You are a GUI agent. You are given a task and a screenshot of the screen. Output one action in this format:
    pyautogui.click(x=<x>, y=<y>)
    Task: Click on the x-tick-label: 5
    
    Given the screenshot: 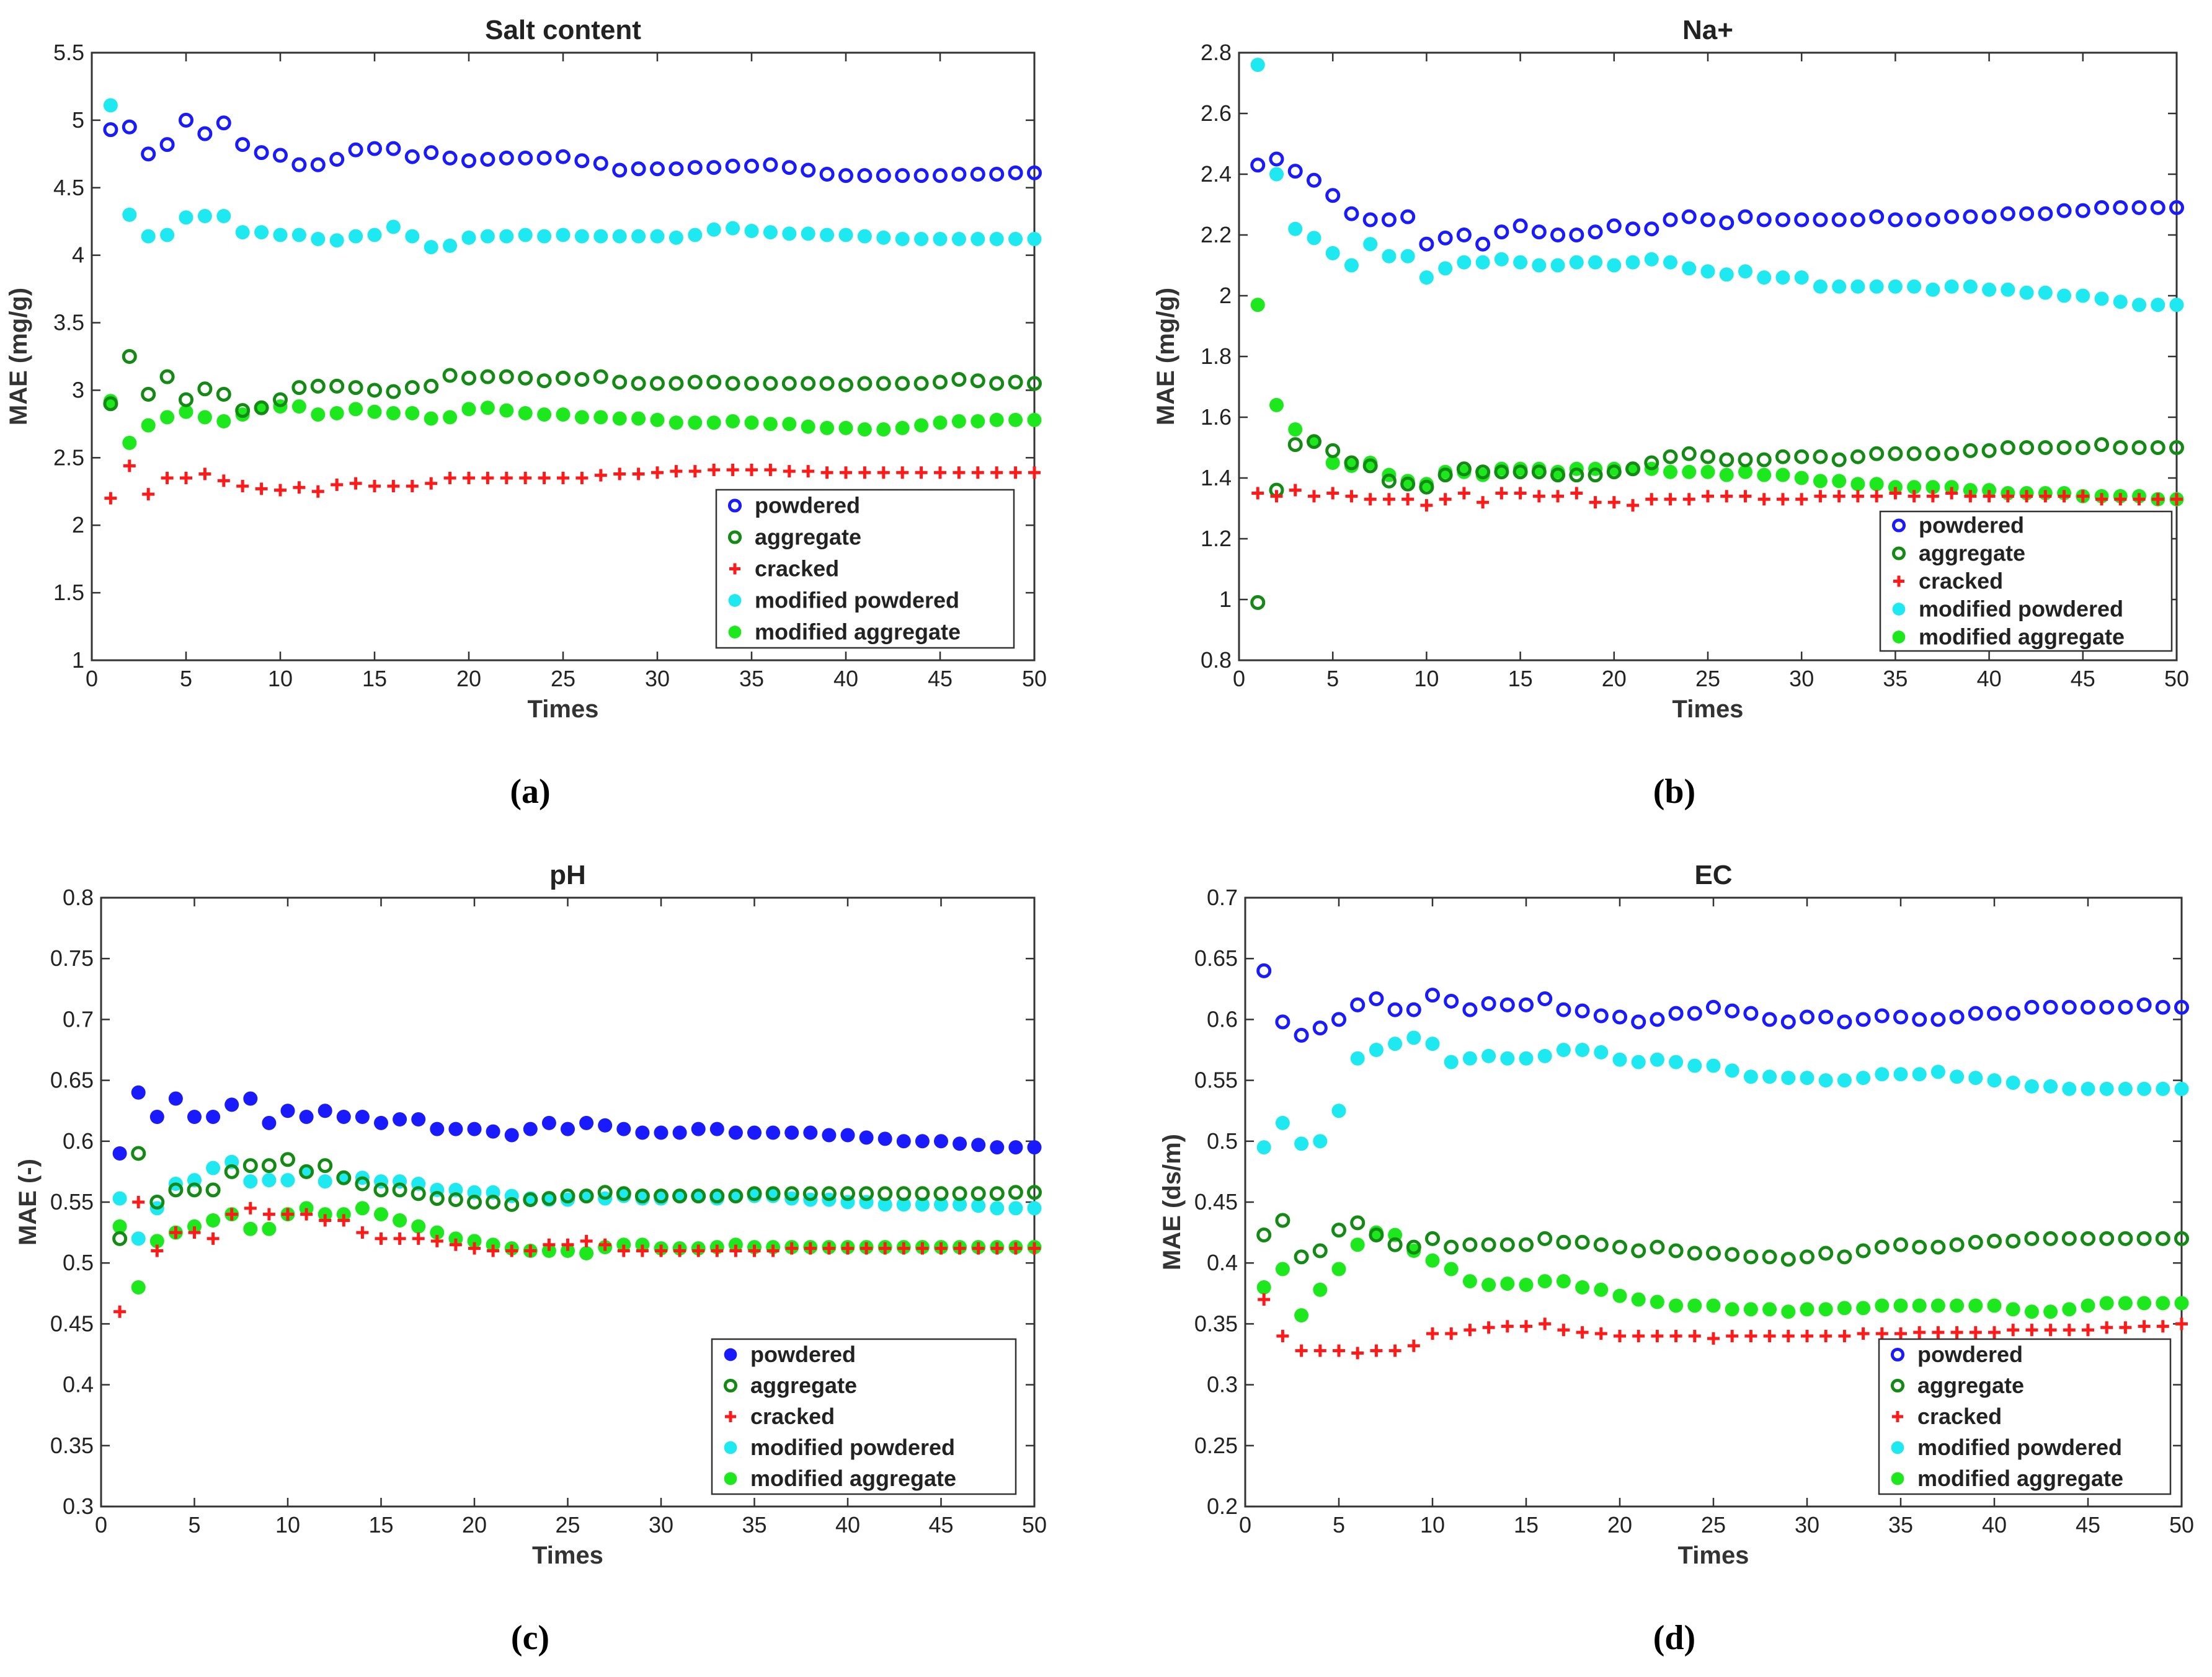 What is the action you would take?
    pyautogui.click(x=1339, y=1525)
    